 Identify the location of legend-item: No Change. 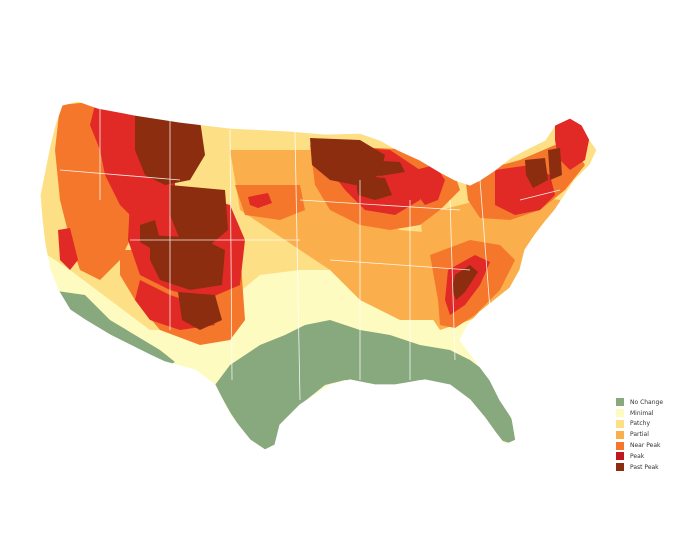
(639, 402).